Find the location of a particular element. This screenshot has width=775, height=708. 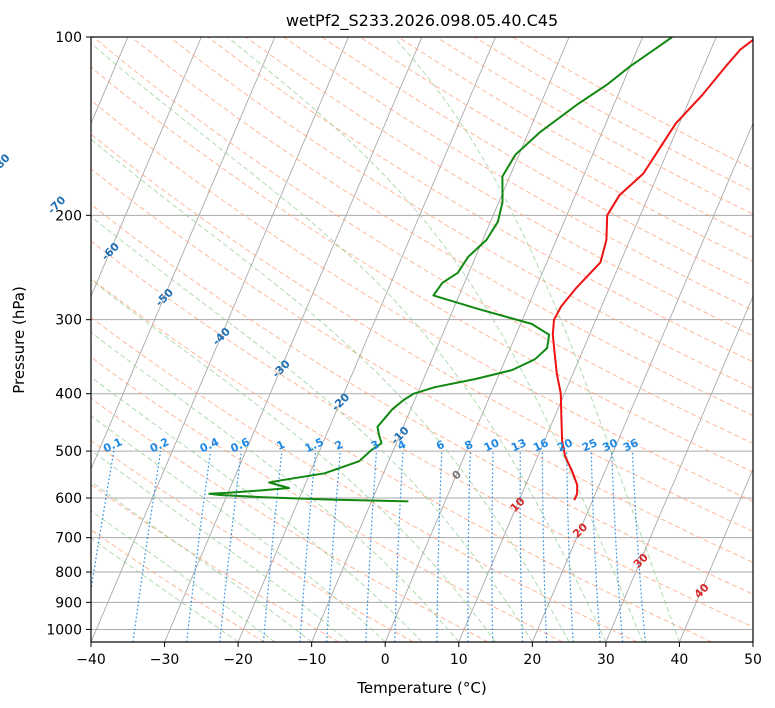

mixing-ratio-label: 13 is located at coordinates (518, 445).